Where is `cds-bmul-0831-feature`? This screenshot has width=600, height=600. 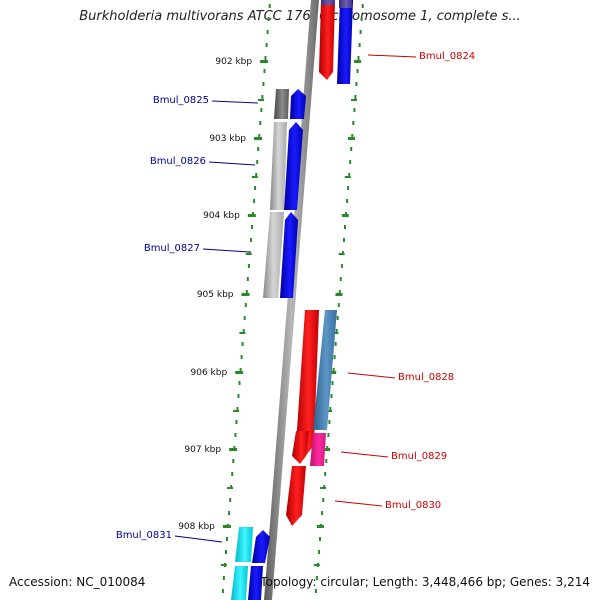
cds-bmul-0831-feature is located at coordinates (261, 546).